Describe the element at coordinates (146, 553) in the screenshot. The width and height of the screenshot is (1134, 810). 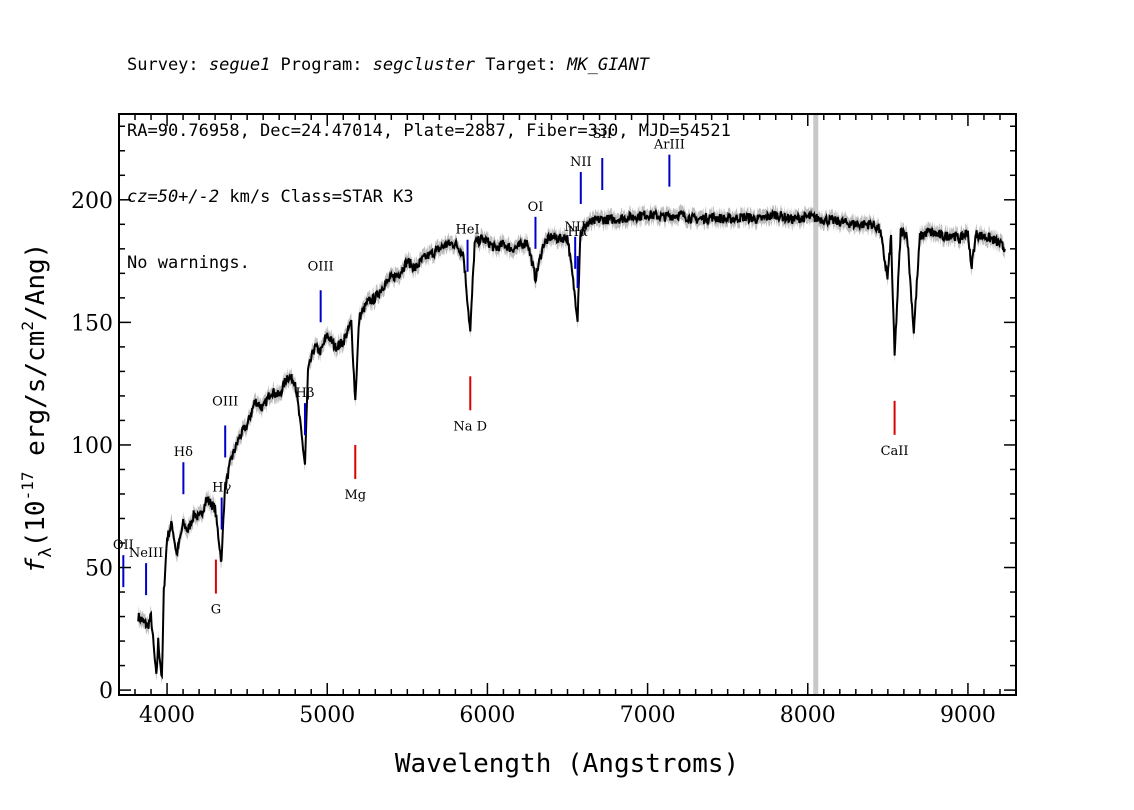
I see `spectral-line-label: NeIII` at that location.